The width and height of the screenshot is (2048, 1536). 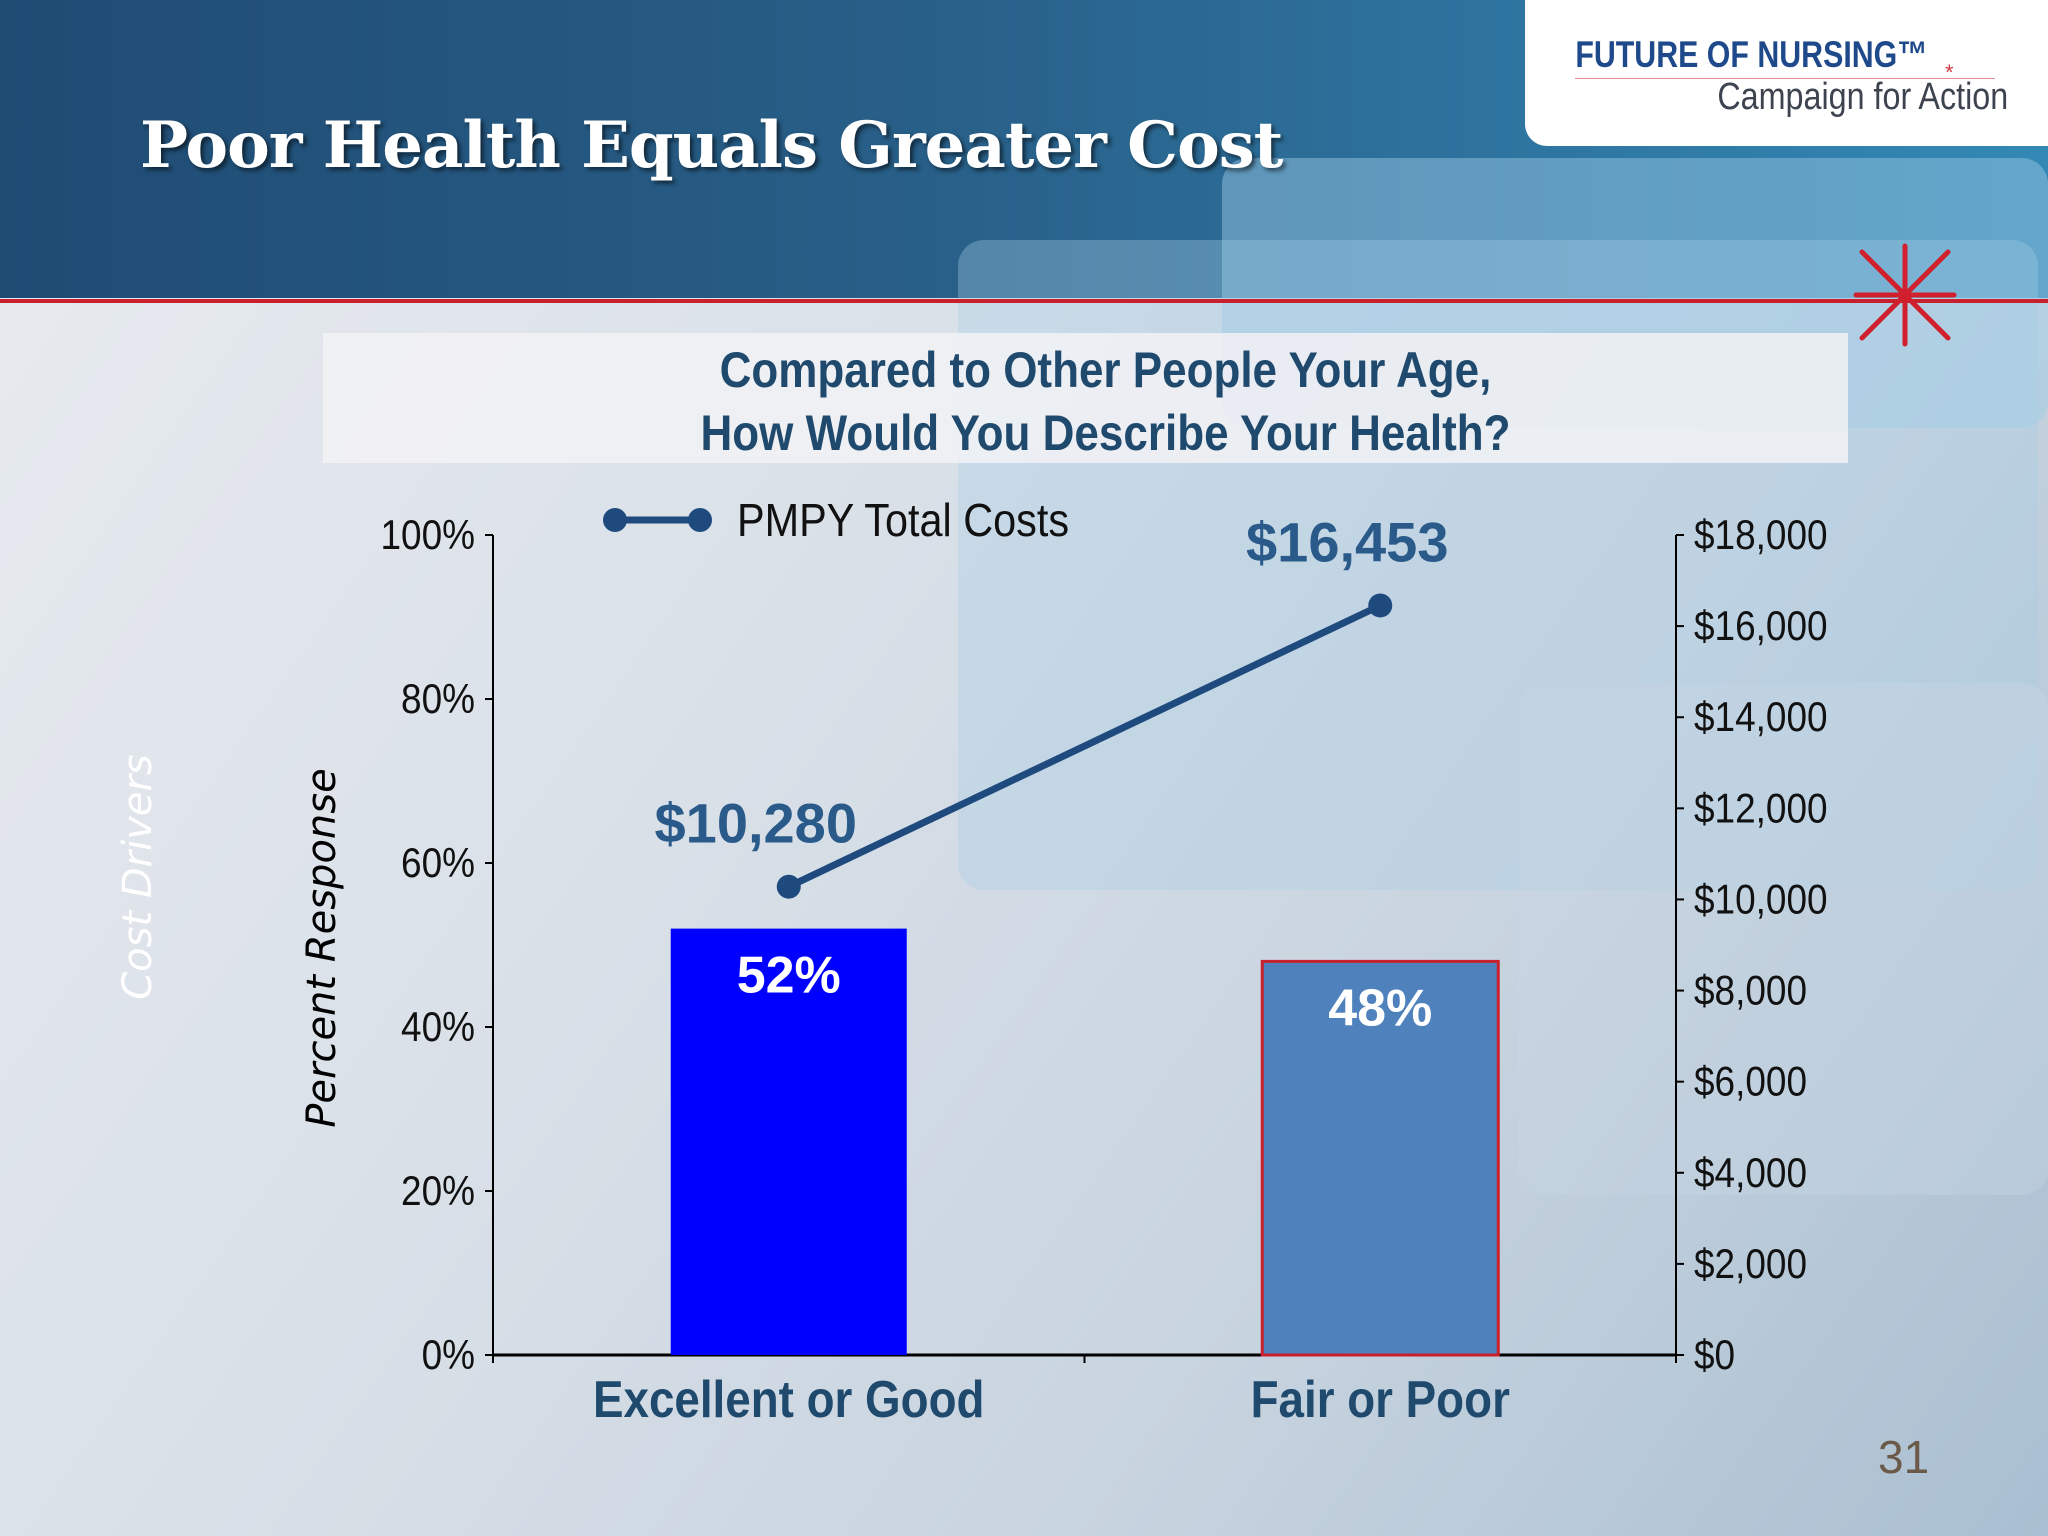 I want to click on x-tick-label: Excellent or Good, so click(x=789, y=1399).